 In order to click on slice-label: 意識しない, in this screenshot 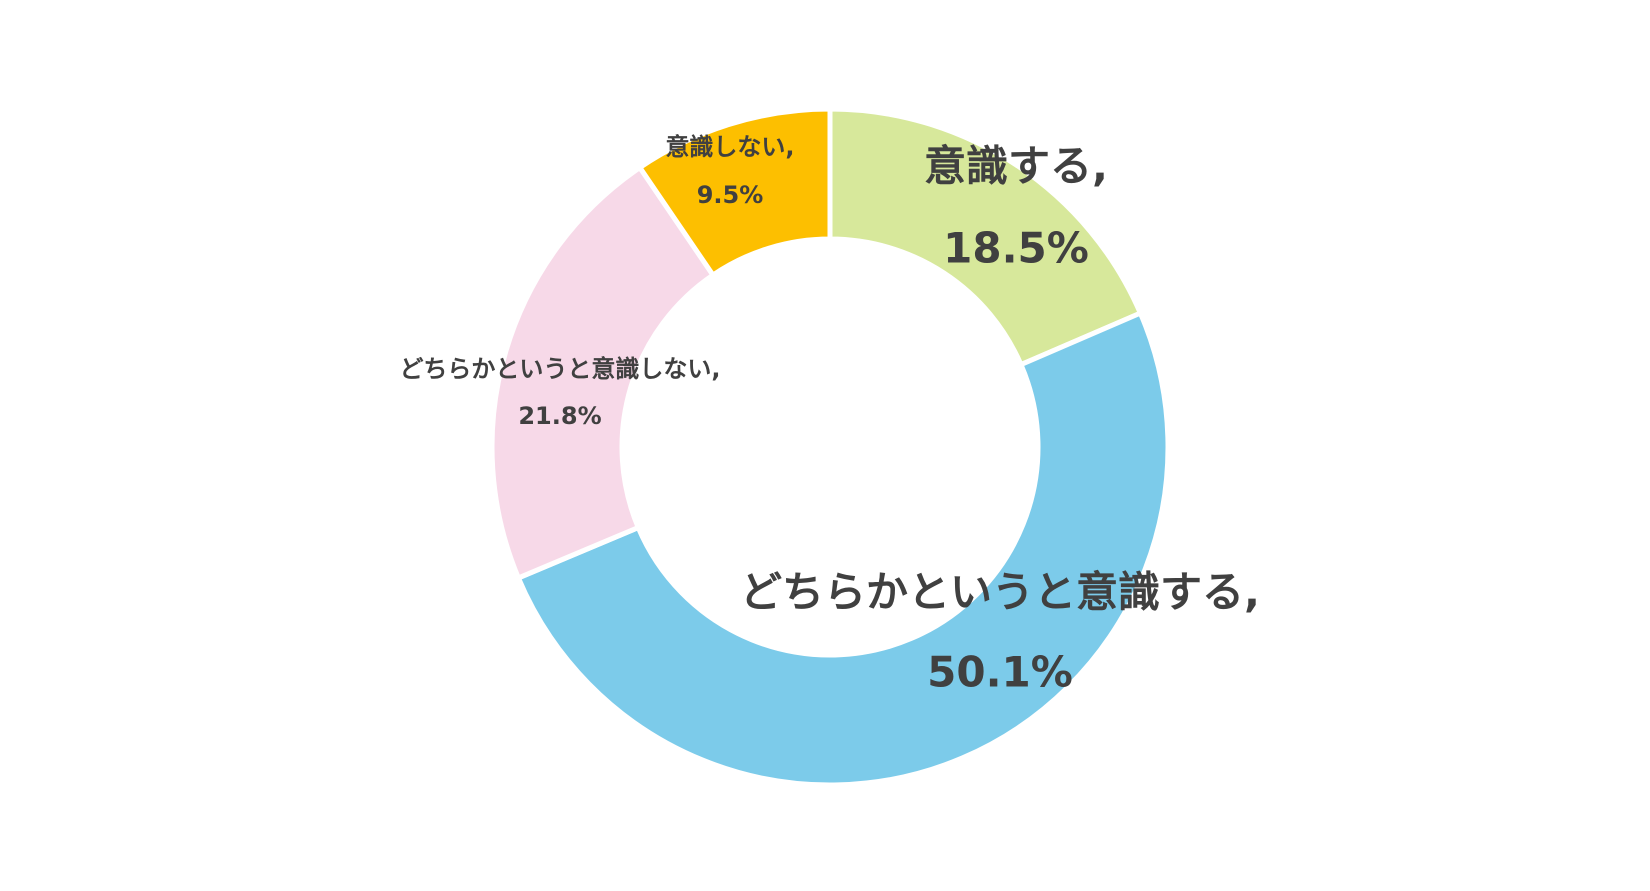, I will do `click(729, 147)`.